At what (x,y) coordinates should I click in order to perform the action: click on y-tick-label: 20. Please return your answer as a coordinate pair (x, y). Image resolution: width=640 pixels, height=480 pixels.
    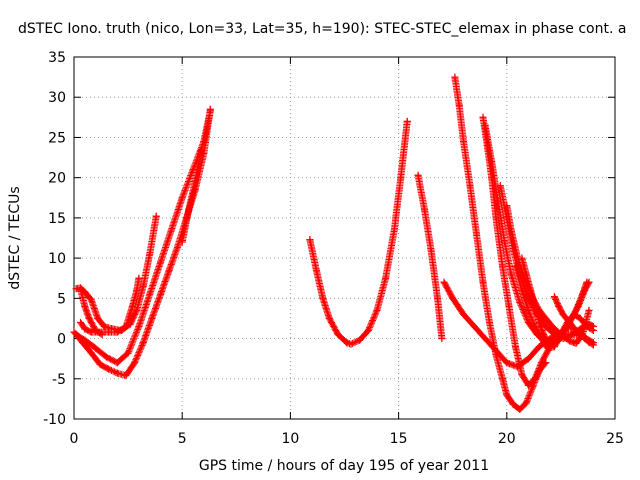
    Looking at the image, I should click on (57, 179).